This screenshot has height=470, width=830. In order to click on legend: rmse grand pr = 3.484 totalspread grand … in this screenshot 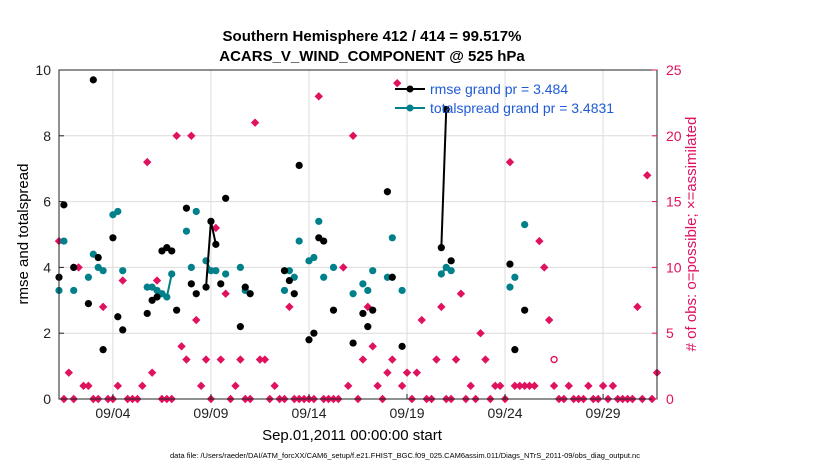, I will do `click(504, 98)`.